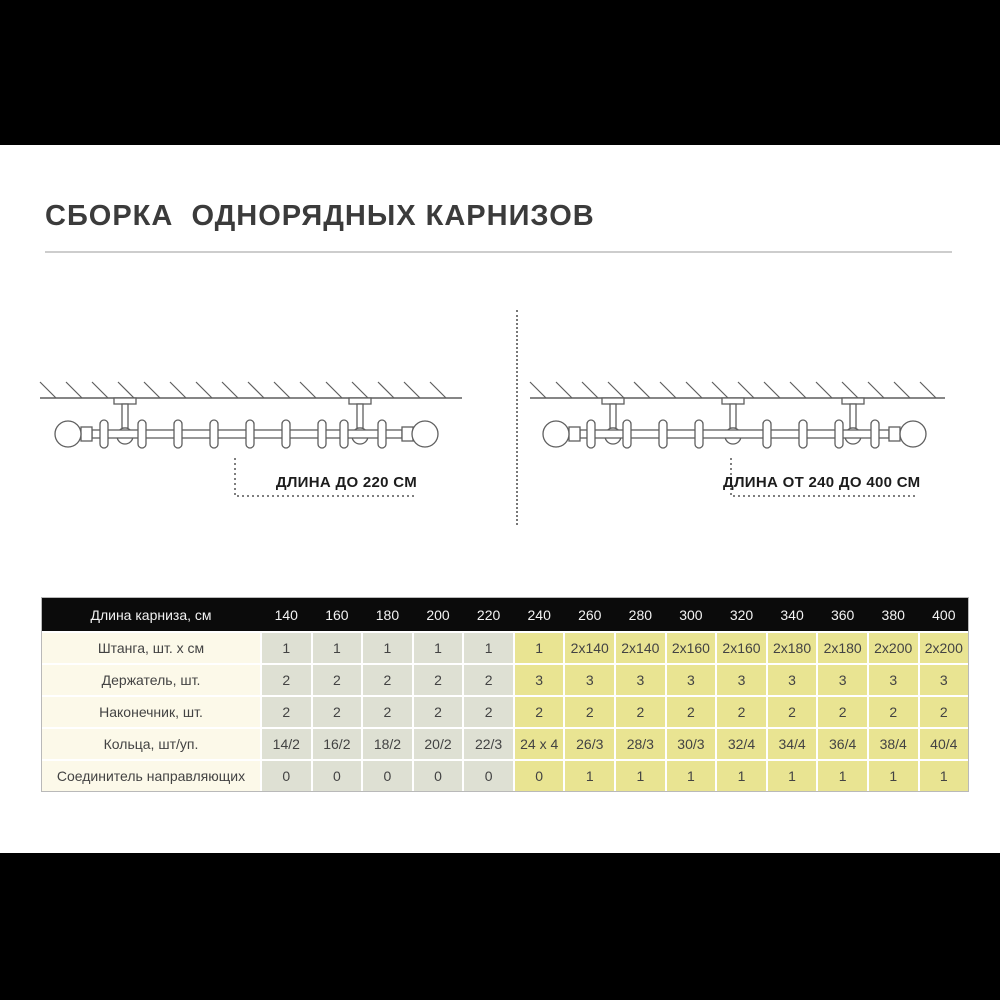 Image resolution: width=1000 pixels, height=1000 pixels. What do you see at coordinates (151, 614) in the screenshot?
I see `length-header-label: Длина карниза, см` at bounding box center [151, 614].